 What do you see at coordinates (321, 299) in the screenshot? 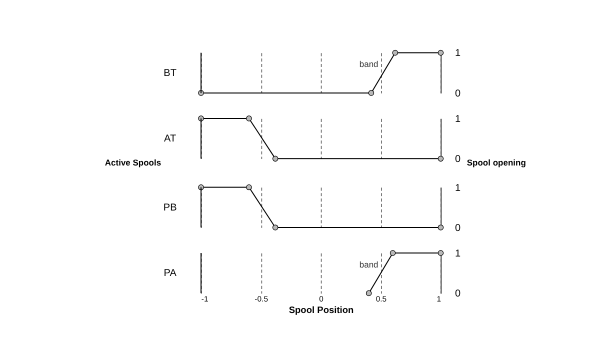
I see `x-tick-label: 0` at bounding box center [321, 299].